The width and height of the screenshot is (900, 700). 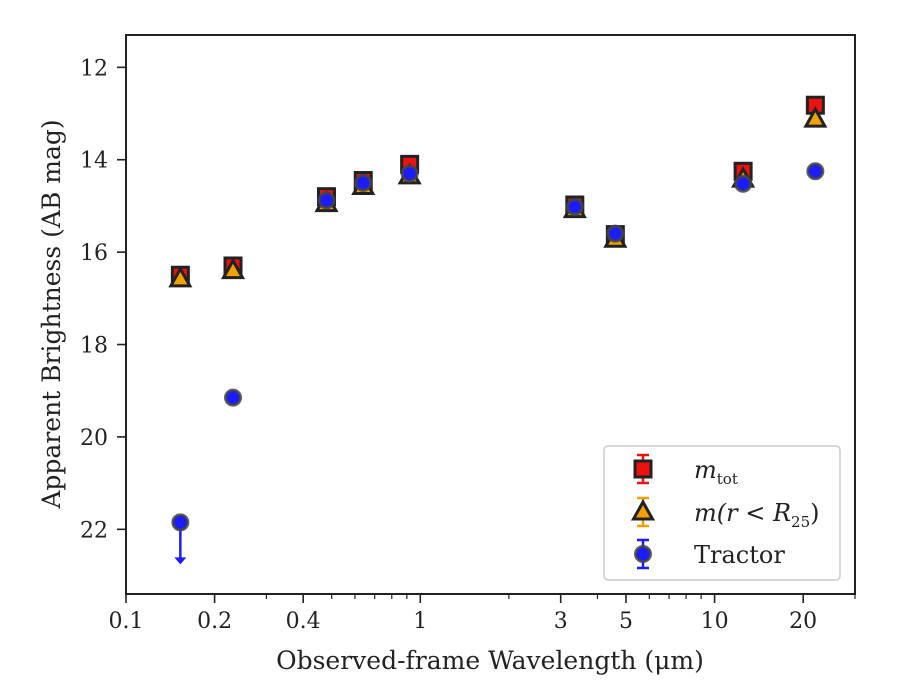 I want to click on legend-label-mtot: mtot, so click(x=716, y=472).